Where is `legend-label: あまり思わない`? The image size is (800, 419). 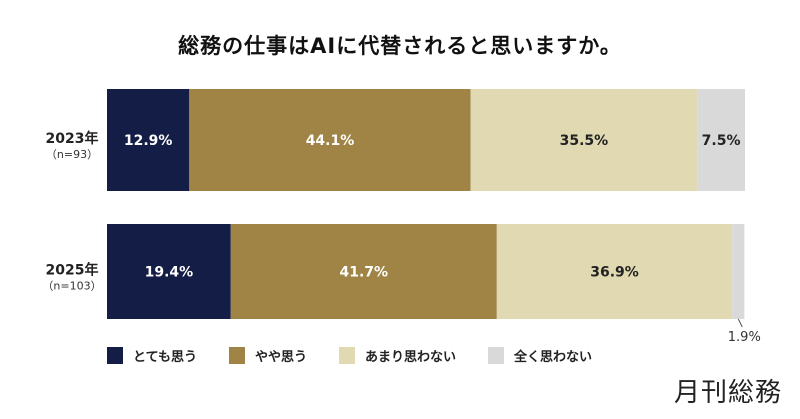
legend-label: あまり思わない is located at coordinates (410, 357).